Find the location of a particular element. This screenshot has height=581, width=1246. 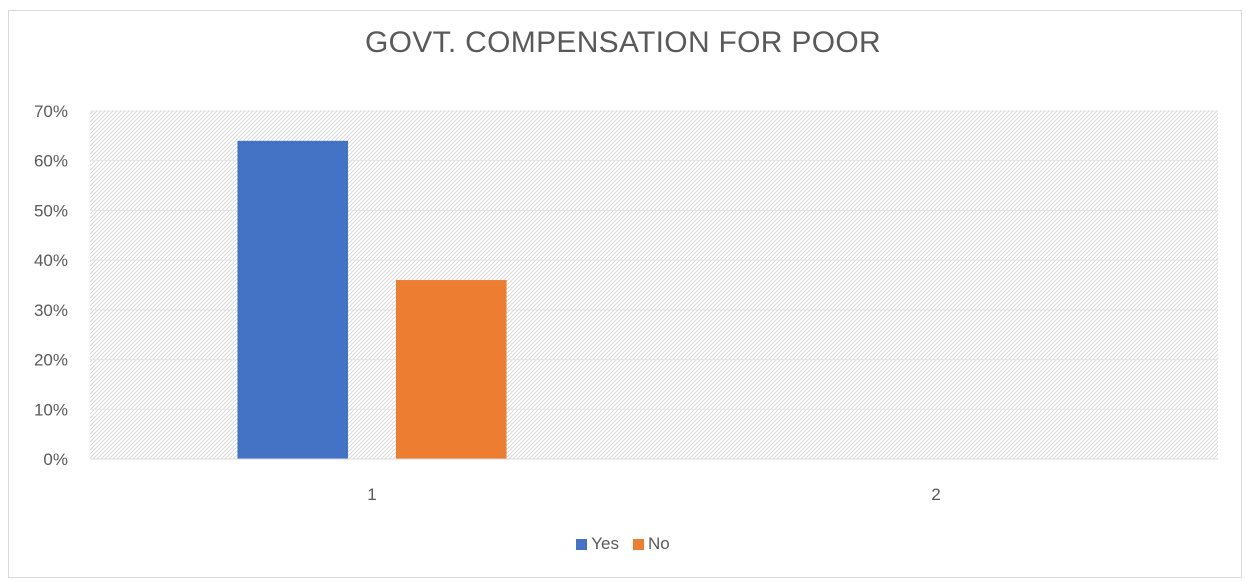

bars is located at coordinates (372, 300).